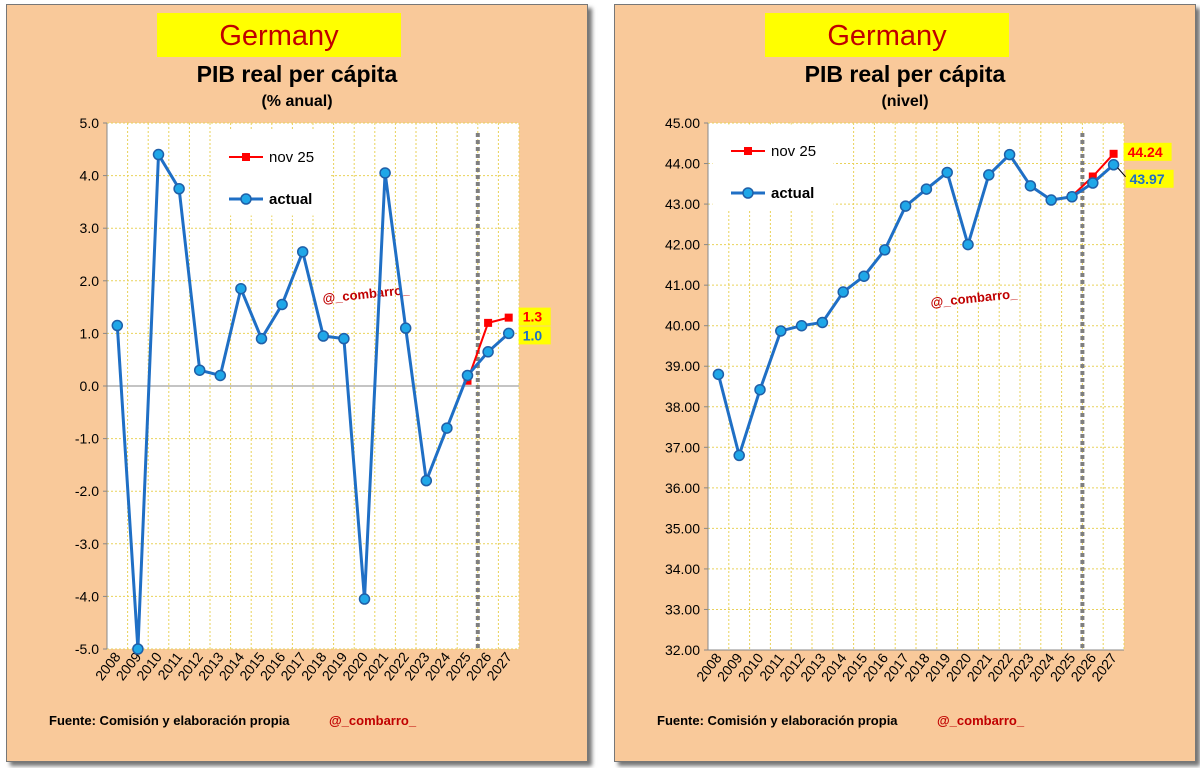  I want to click on y-tick-label: 42.00, so click(682, 245).